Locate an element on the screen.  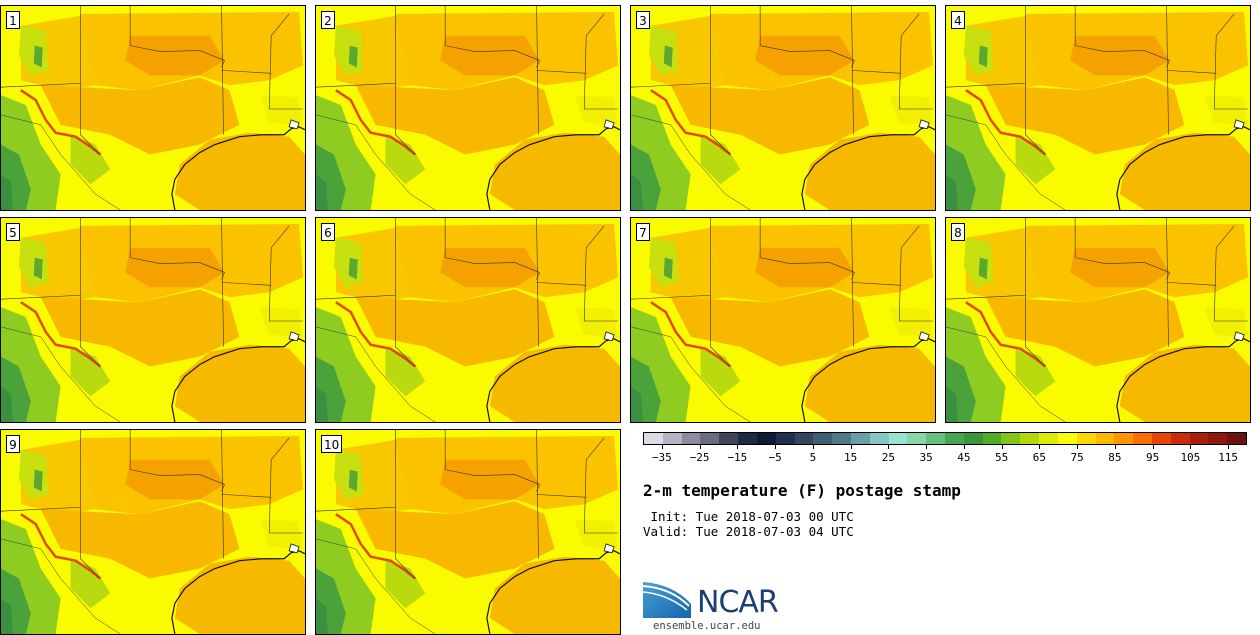
ncar-logo-text: NCAR is located at coordinates (738, 602).